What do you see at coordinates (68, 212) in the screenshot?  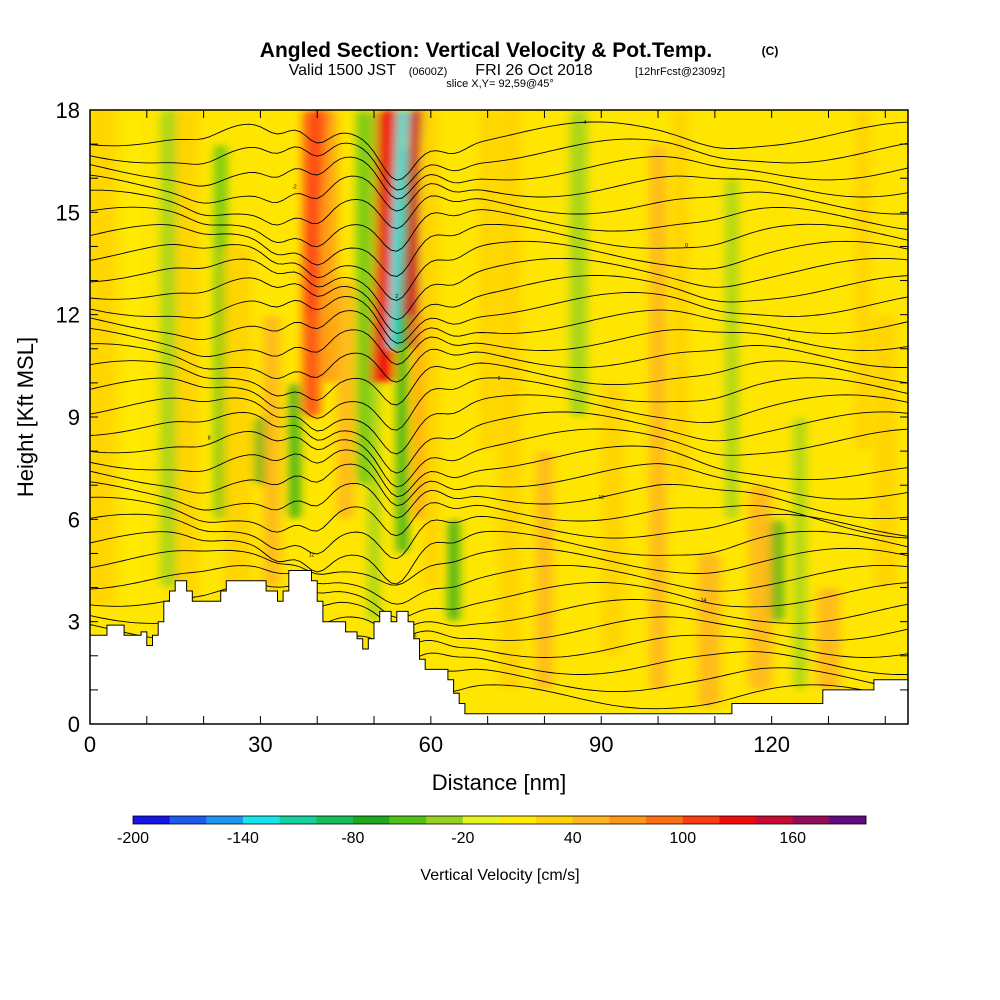 I see `y-tick-label: 15` at bounding box center [68, 212].